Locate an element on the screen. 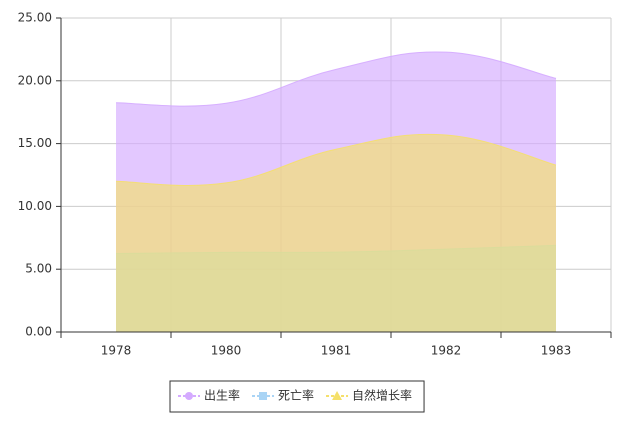 Image resolution: width=640 pixels, height=422 pixels. legend-box is located at coordinates (297, 396).